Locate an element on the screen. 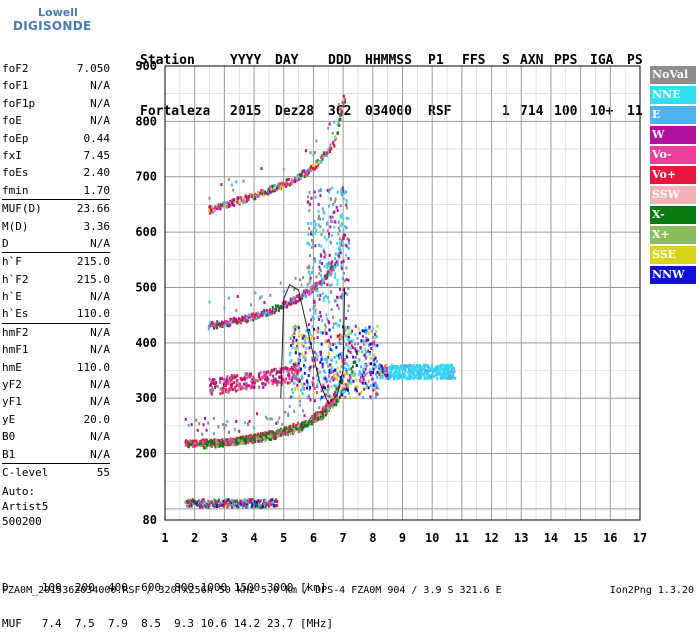 The height and width of the screenshot is (642, 700). param-row: yF1 N/A is located at coordinates (56, 401).